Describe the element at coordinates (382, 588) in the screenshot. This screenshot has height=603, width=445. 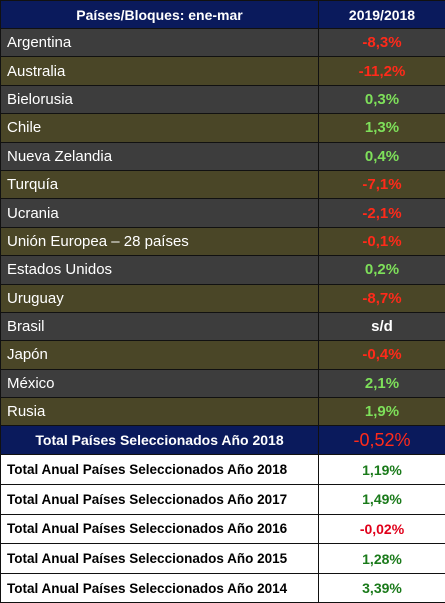
I see `annual-total-value: 3,39%` at that location.